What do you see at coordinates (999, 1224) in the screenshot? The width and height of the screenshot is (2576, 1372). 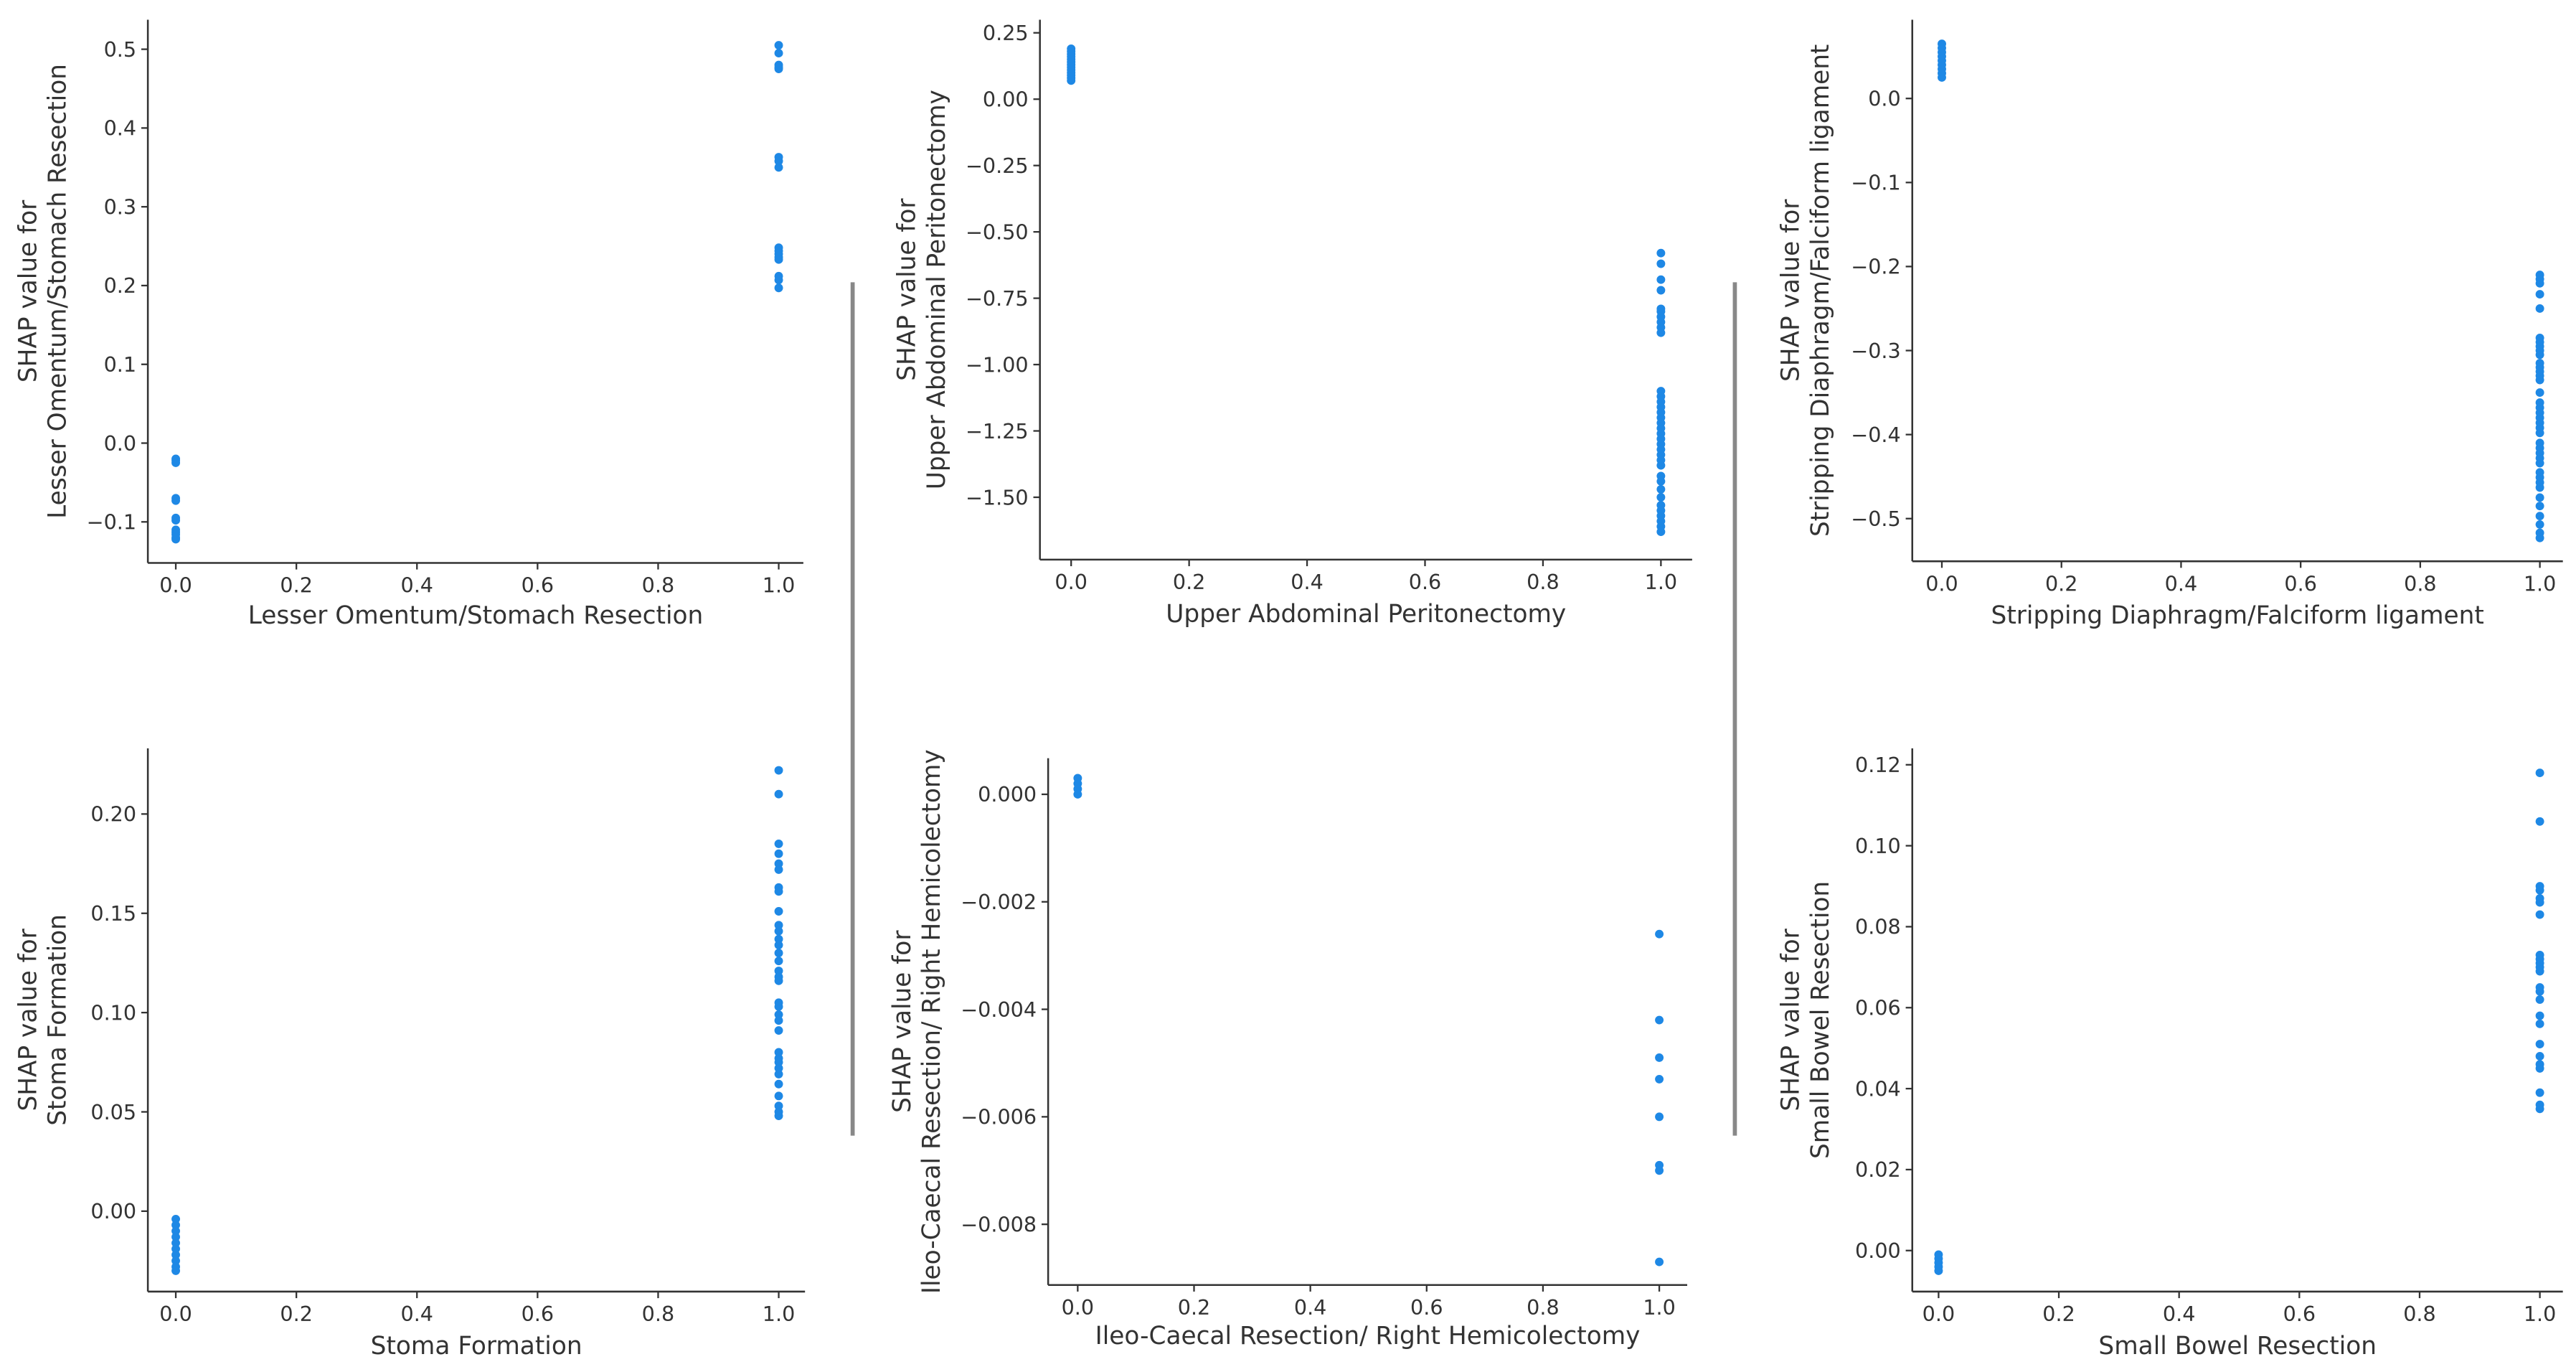 I see `y-tick-label: −0.008` at bounding box center [999, 1224].